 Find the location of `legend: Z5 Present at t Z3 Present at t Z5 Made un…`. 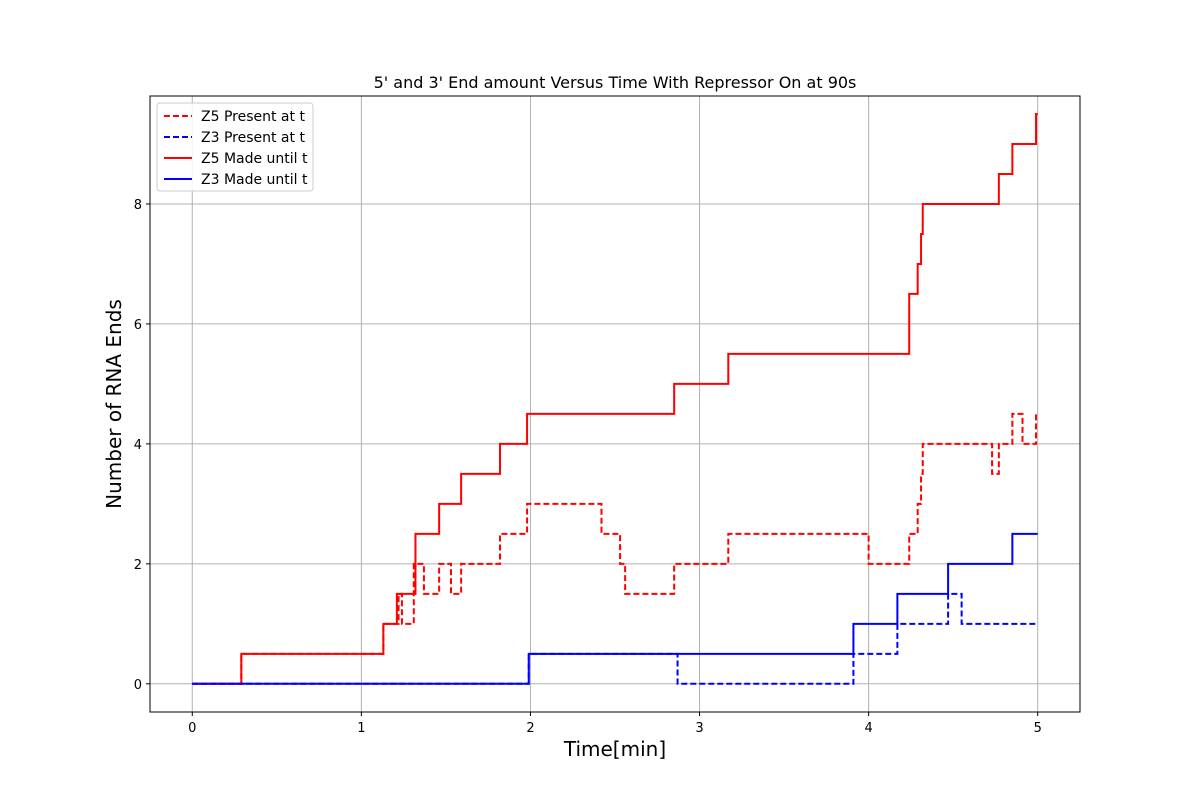

legend: Z5 Present at t Z3 Present at t Z5 Made un… is located at coordinates (235, 147).